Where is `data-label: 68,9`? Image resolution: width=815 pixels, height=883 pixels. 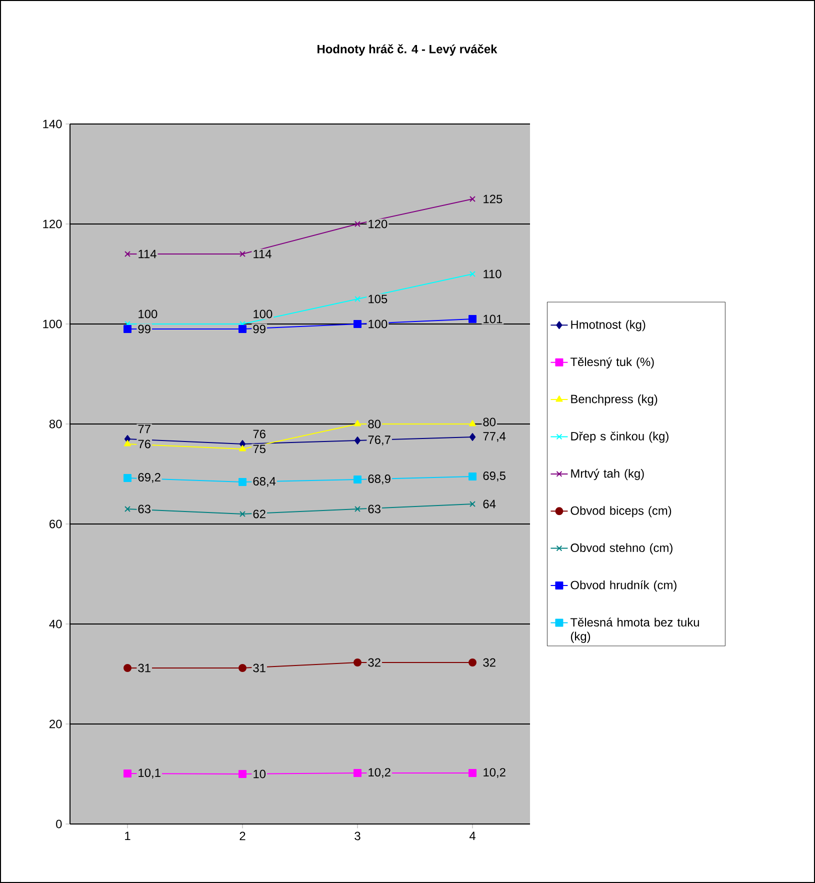 data-label: 68,9 is located at coordinates (379, 479).